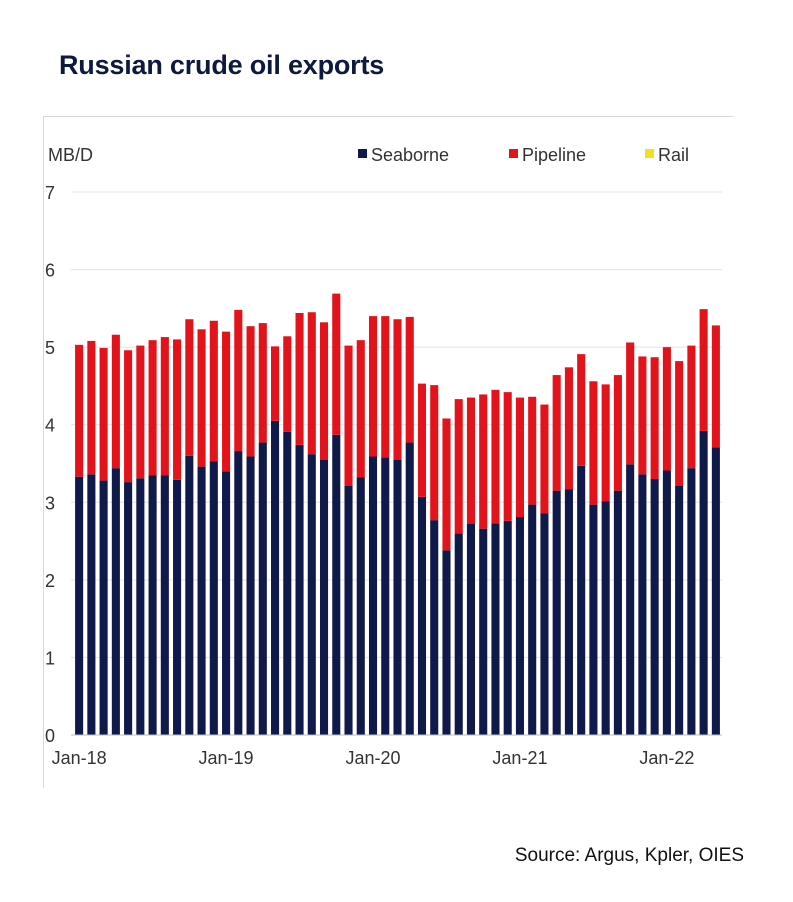  I want to click on legend-swatch-seaborne, so click(362, 153).